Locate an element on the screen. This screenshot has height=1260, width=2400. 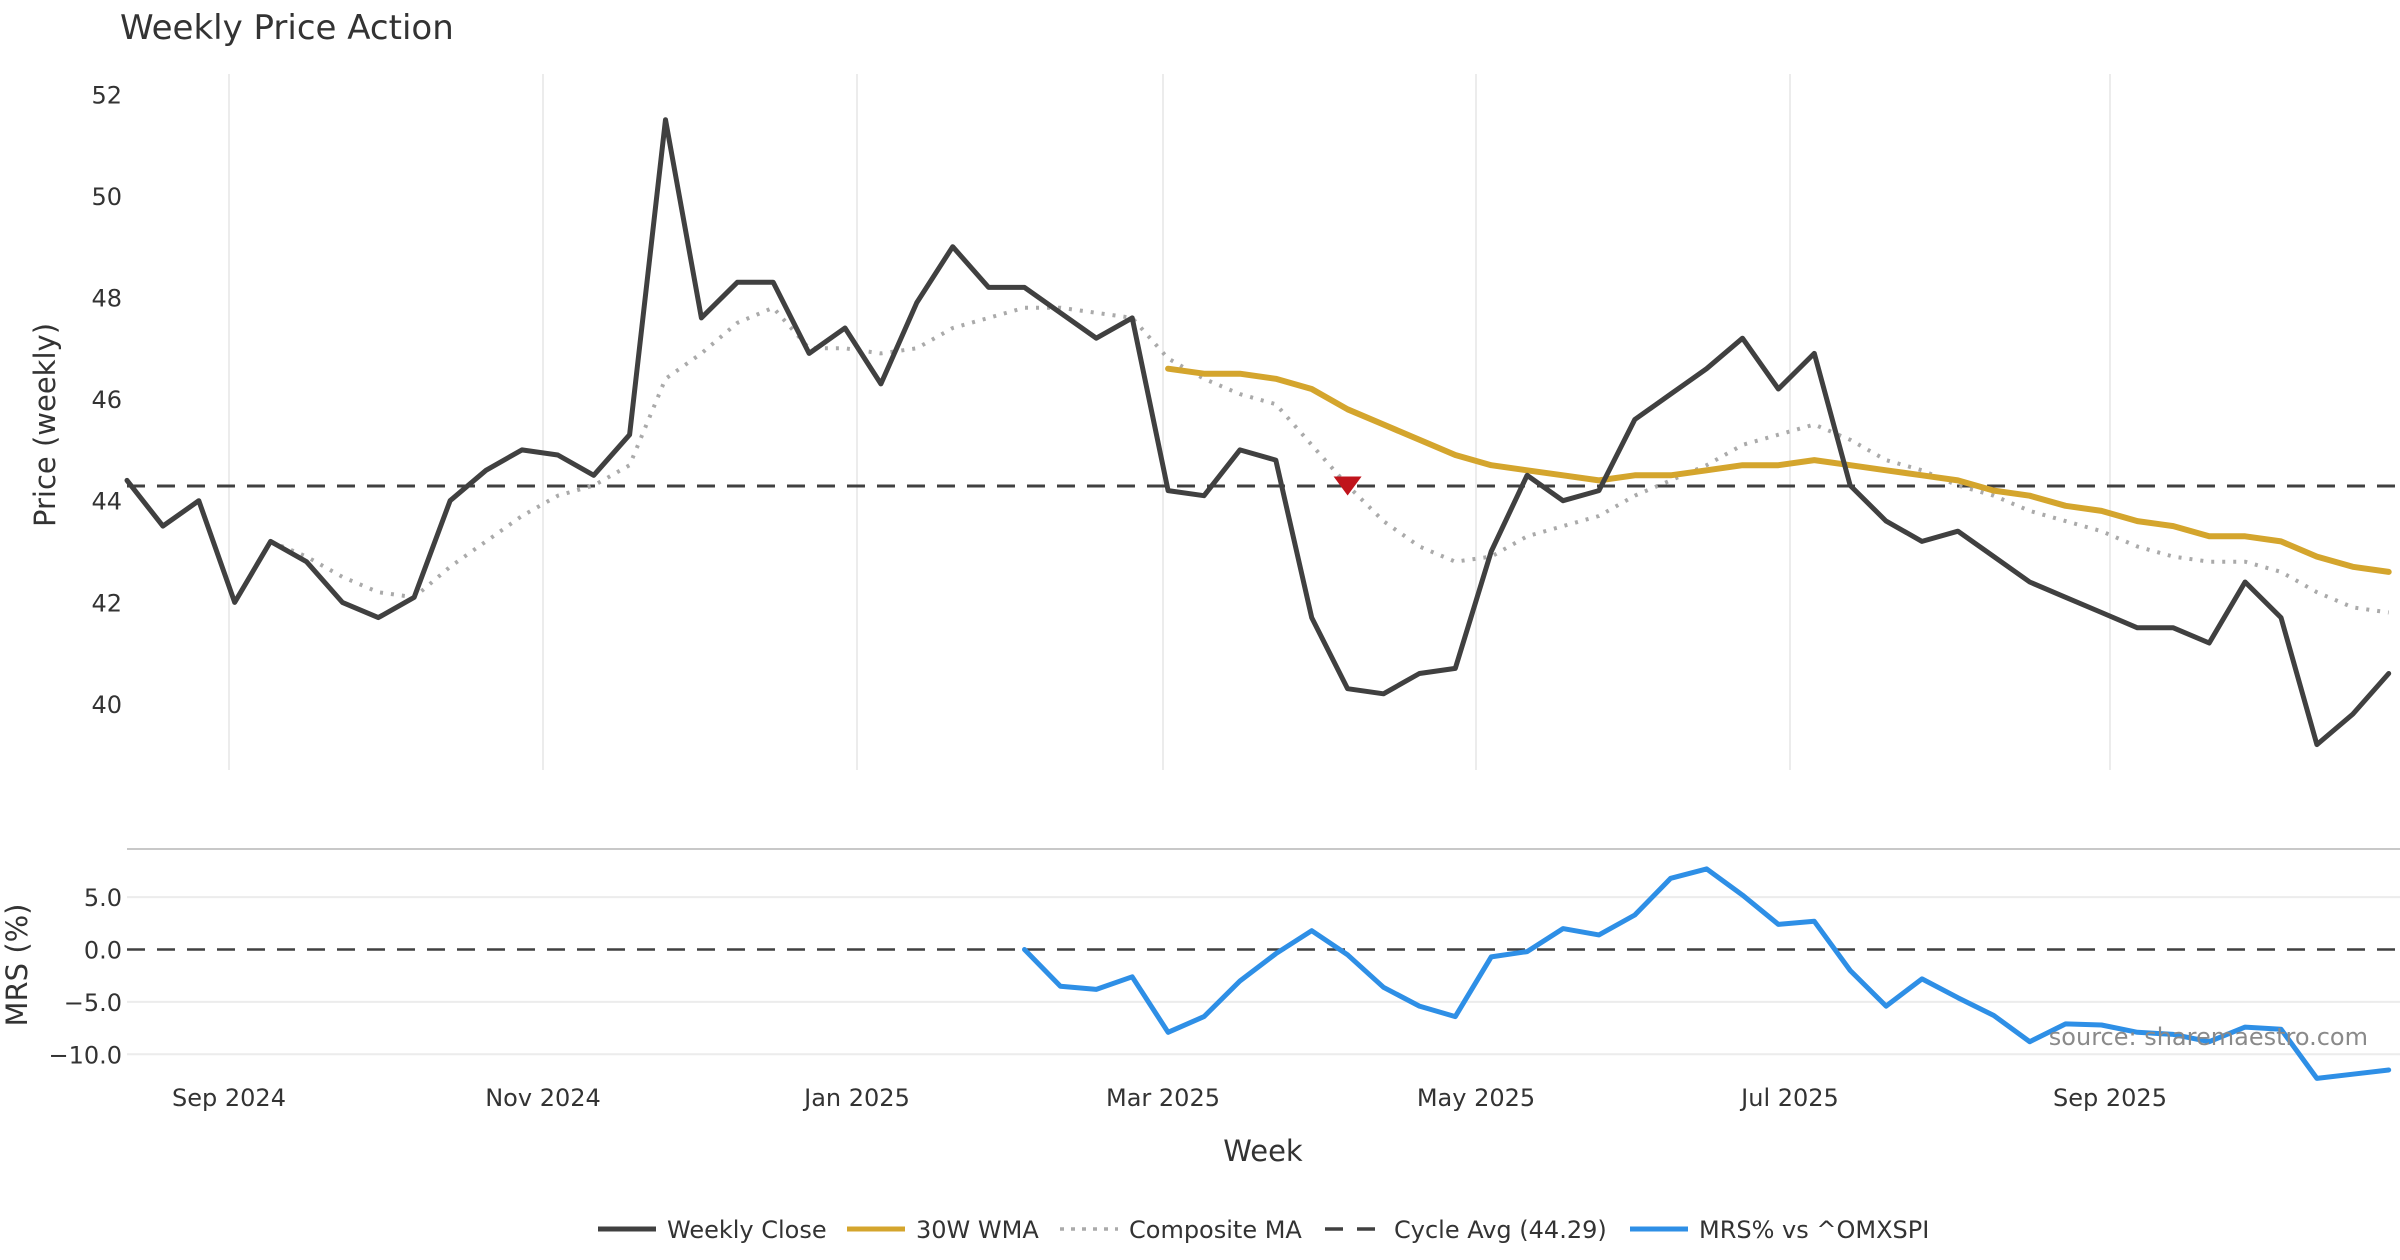
price-ytick-label: 48 is located at coordinates (106, 299).